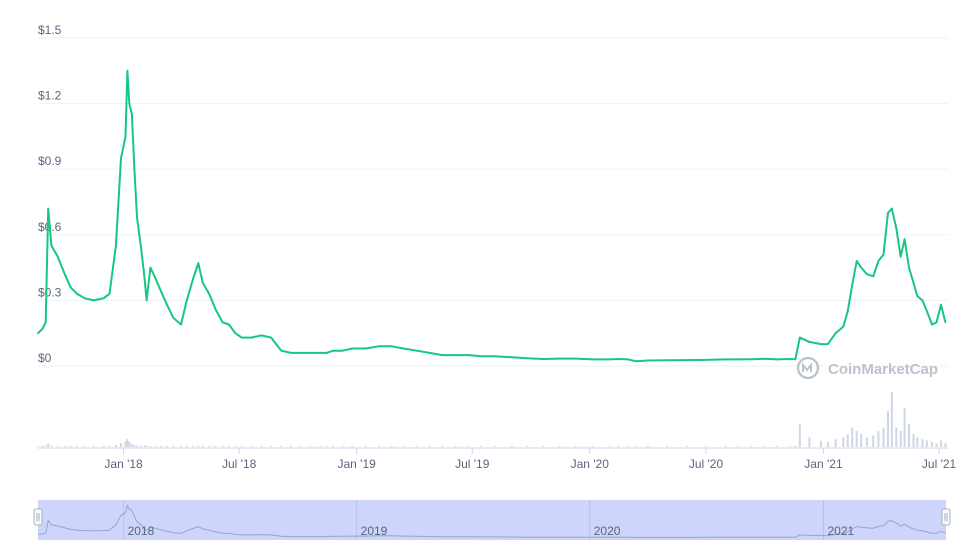 The height and width of the screenshot is (555, 962). What do you see at coordinates (607, 531) in the screenshot?
I see `navigator-year-label: 2020` at bounding box center [607, 531].